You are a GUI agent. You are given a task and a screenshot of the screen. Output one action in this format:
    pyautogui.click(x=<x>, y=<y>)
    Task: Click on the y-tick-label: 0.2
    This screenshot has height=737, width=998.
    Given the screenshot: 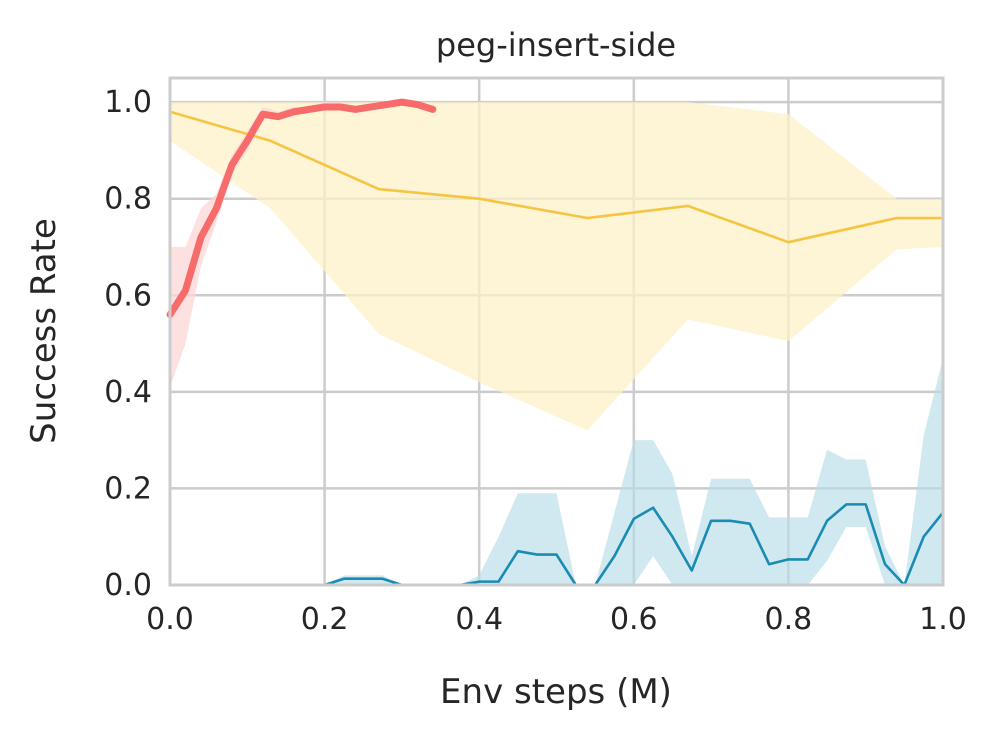 What is the action you would take?
    pyautogui.click(x=128, y=488)
    